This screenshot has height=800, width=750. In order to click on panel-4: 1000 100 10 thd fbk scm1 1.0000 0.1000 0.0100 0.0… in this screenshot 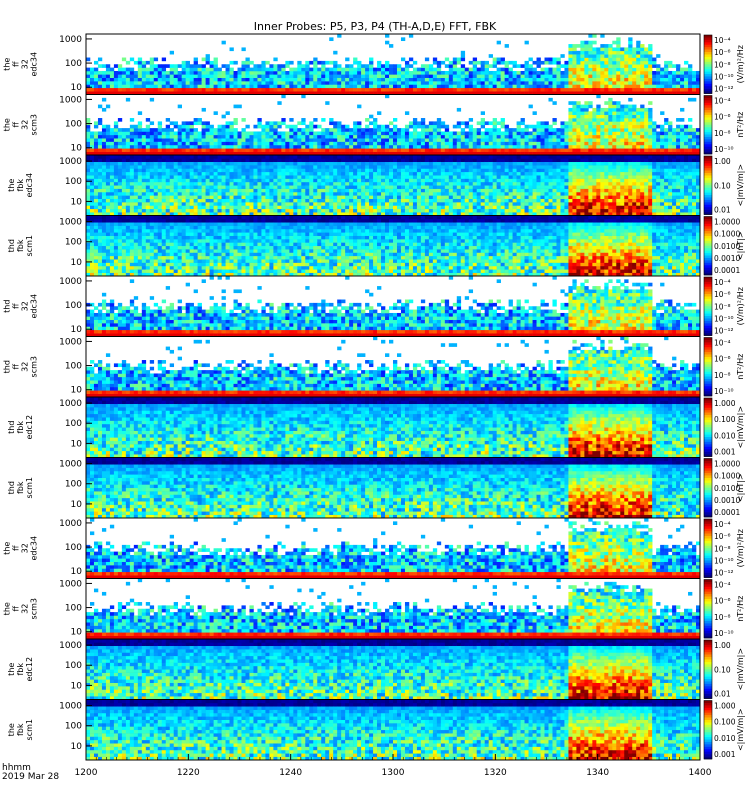, I will do `click(376, 246)`.